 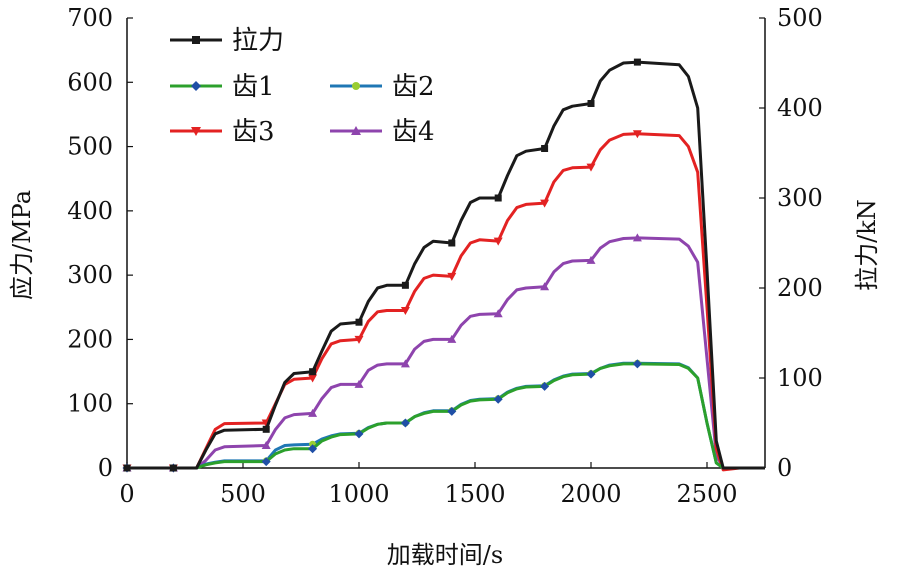 I want to click on legend-item: 齿1, so click(x=222, y=87).